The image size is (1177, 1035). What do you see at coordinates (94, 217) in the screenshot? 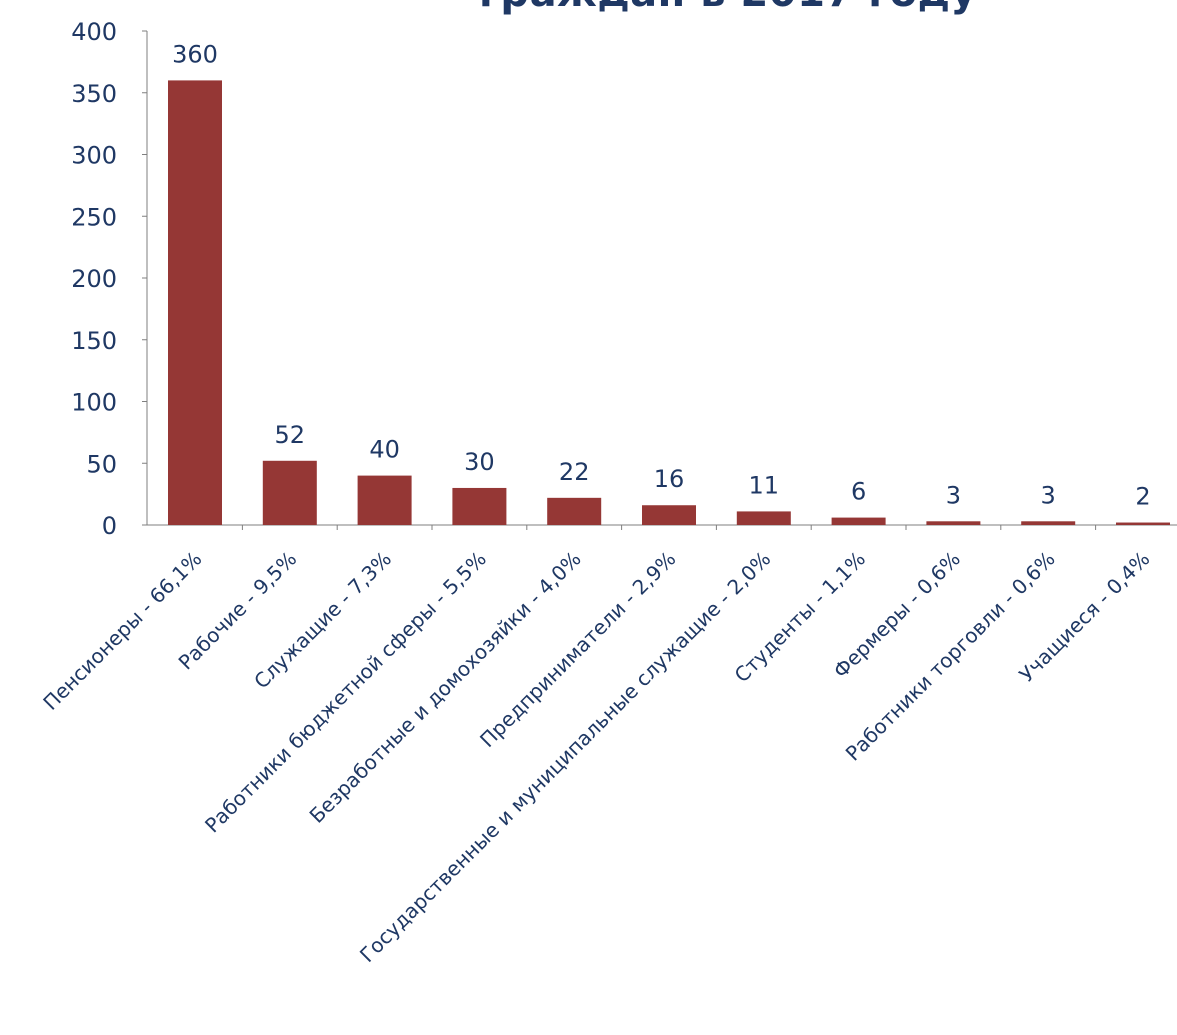
I see `y-tick-label: 250` at bounding box center [94, 217].